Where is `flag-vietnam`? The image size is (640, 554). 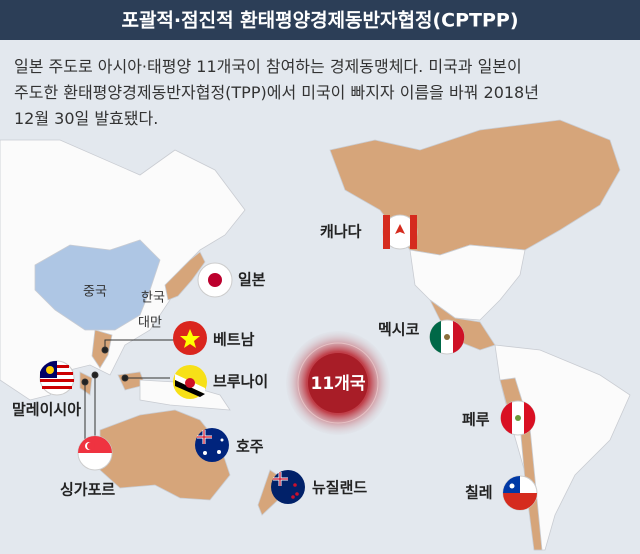 flag-vietnam is located at coordinates (190, 338).